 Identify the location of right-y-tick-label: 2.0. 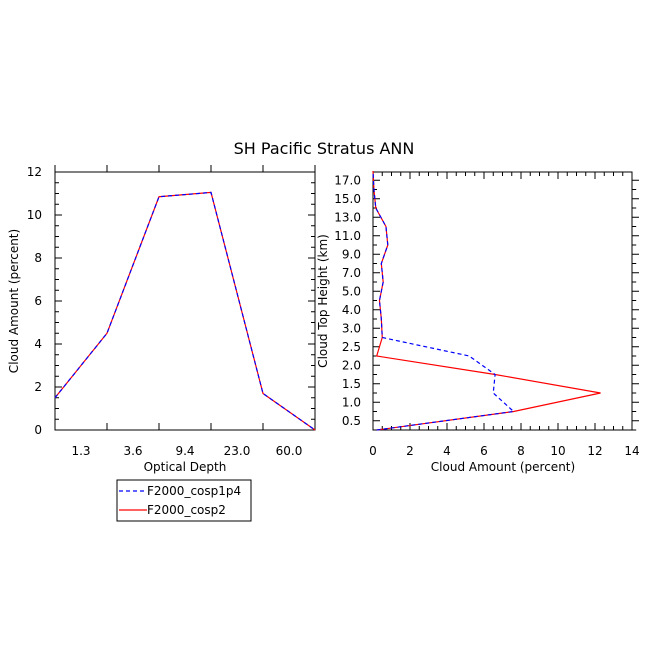
(351, 365).